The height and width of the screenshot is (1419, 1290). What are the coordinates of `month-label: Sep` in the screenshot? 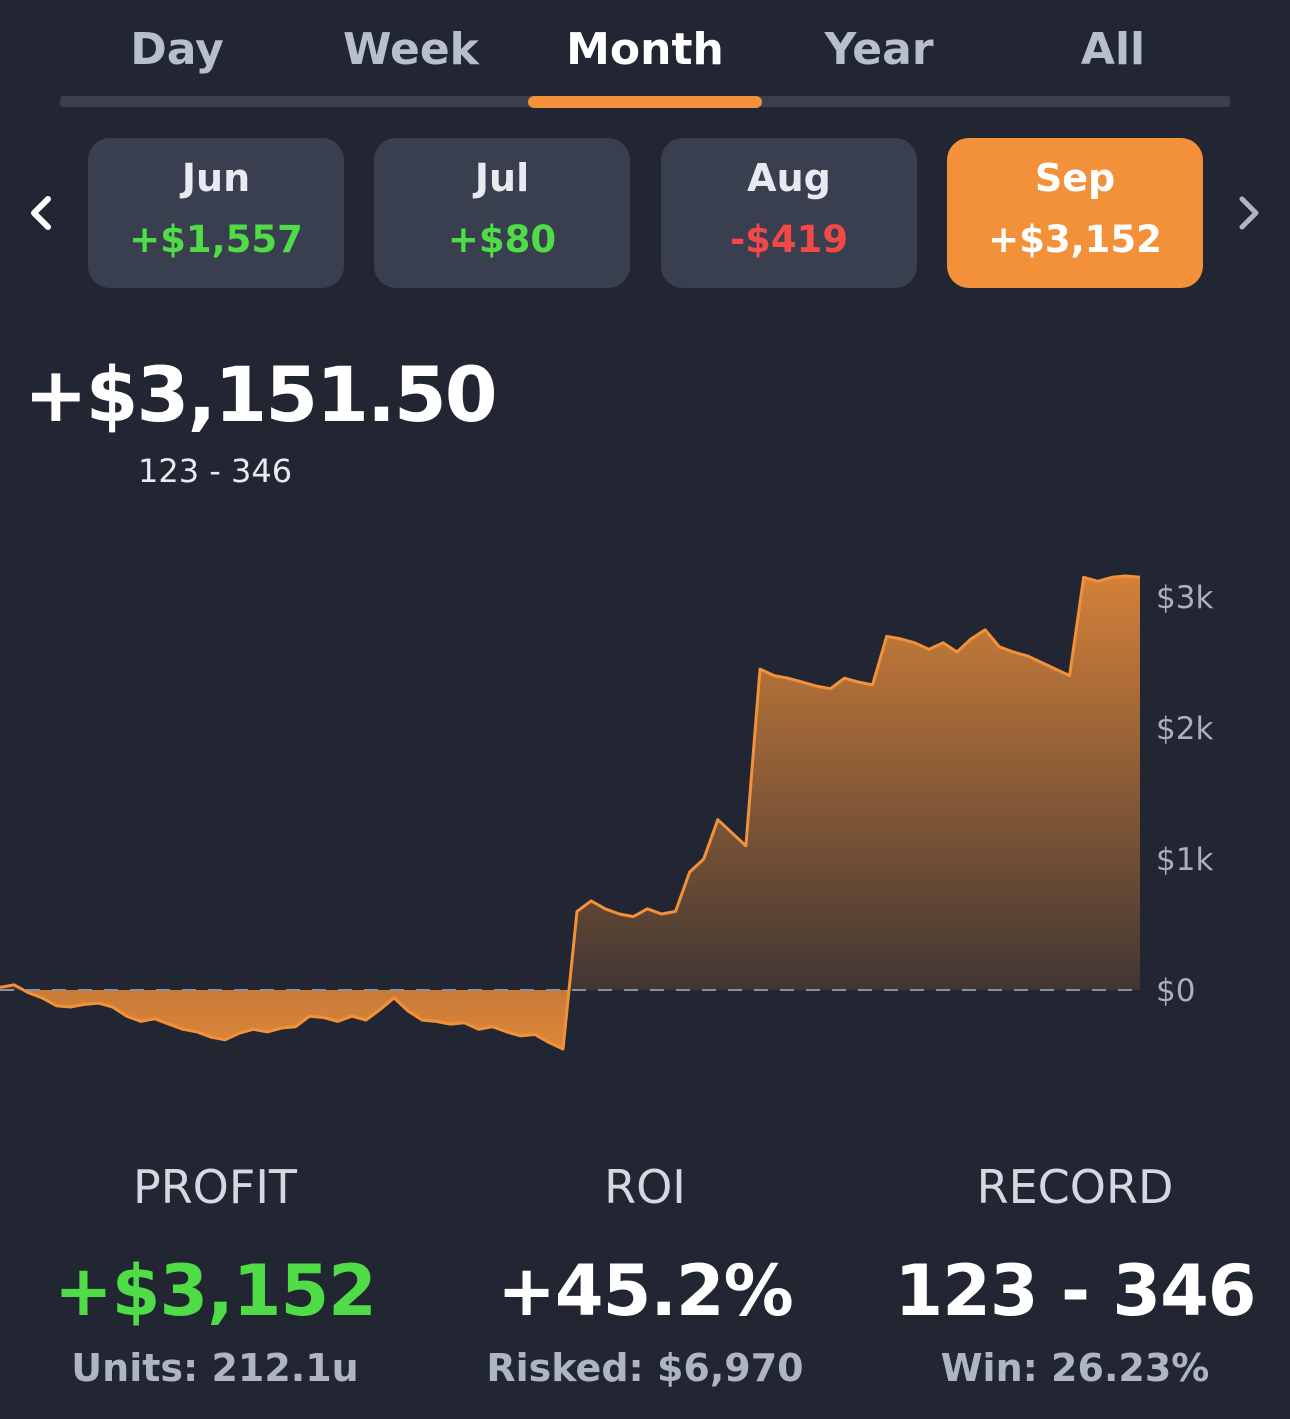 It's located at (1075, 178).